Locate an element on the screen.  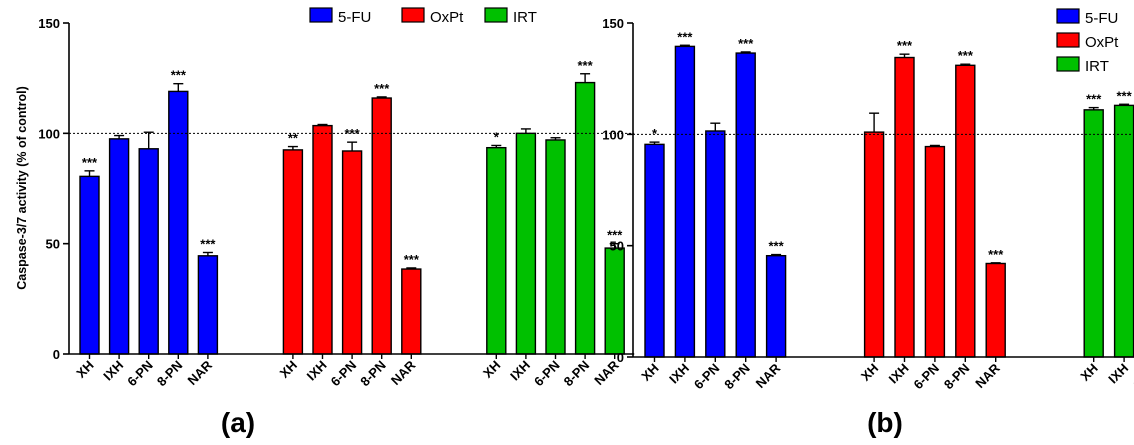
panel-label: (b) is located at coordinates (885, 422).